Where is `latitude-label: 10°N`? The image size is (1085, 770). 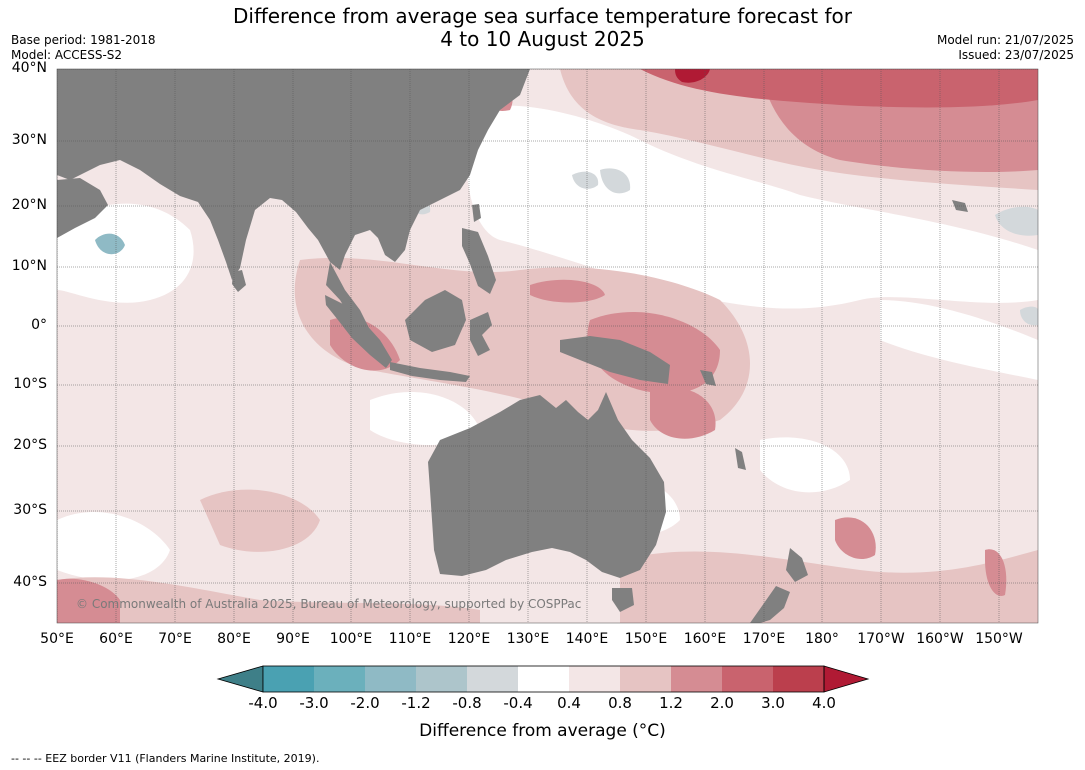 latitude-label: 10°N is located at coordinates (29, 266).